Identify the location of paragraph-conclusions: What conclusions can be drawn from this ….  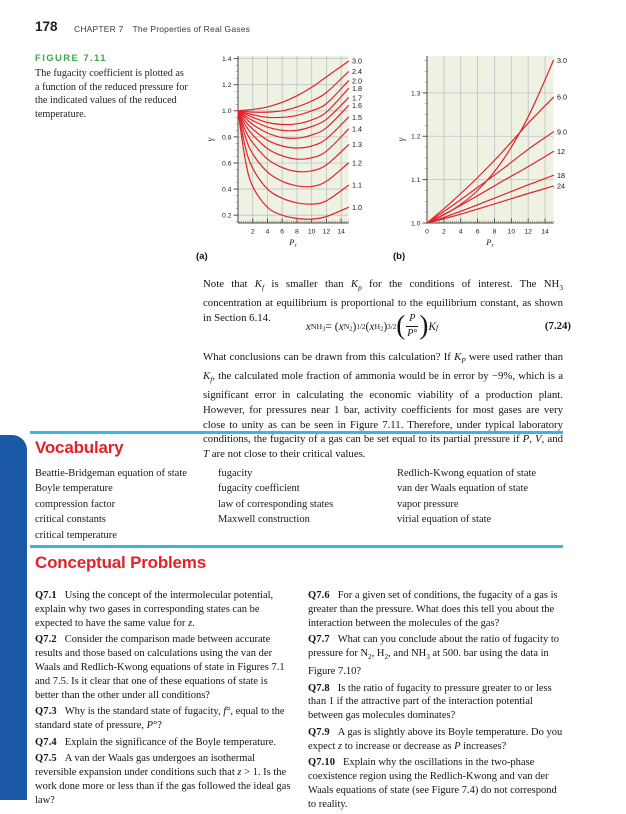
(383, 406).